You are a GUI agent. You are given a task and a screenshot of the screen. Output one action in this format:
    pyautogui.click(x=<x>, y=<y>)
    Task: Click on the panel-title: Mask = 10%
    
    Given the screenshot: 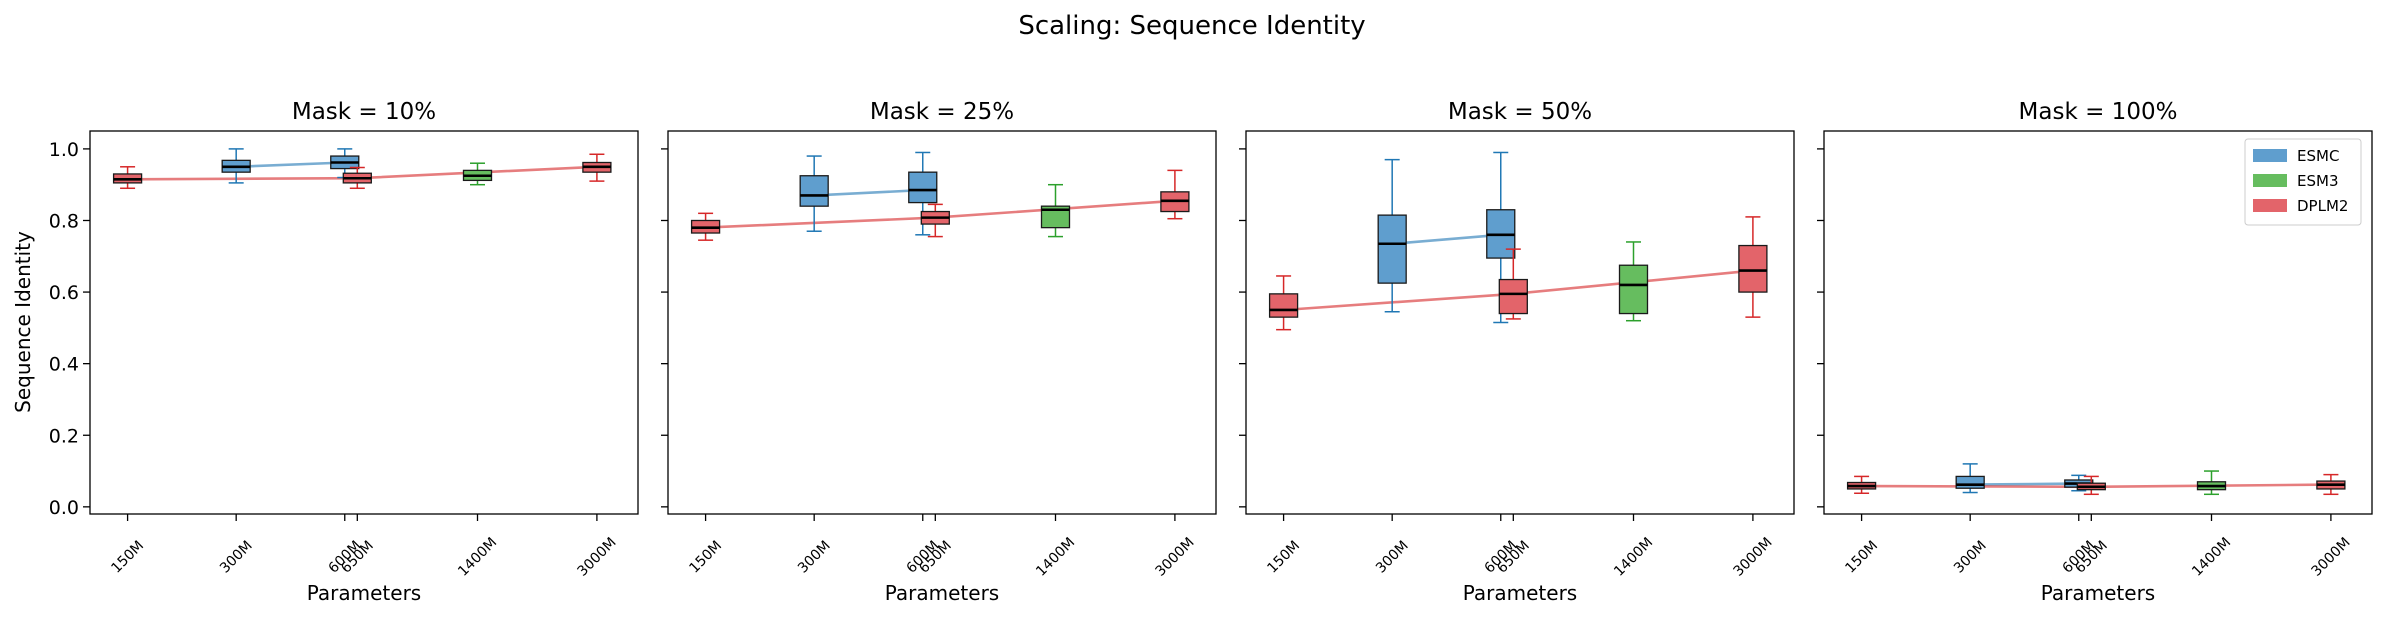 What is the action you would take?
    pyautogui.click(x=364, y=112)
    